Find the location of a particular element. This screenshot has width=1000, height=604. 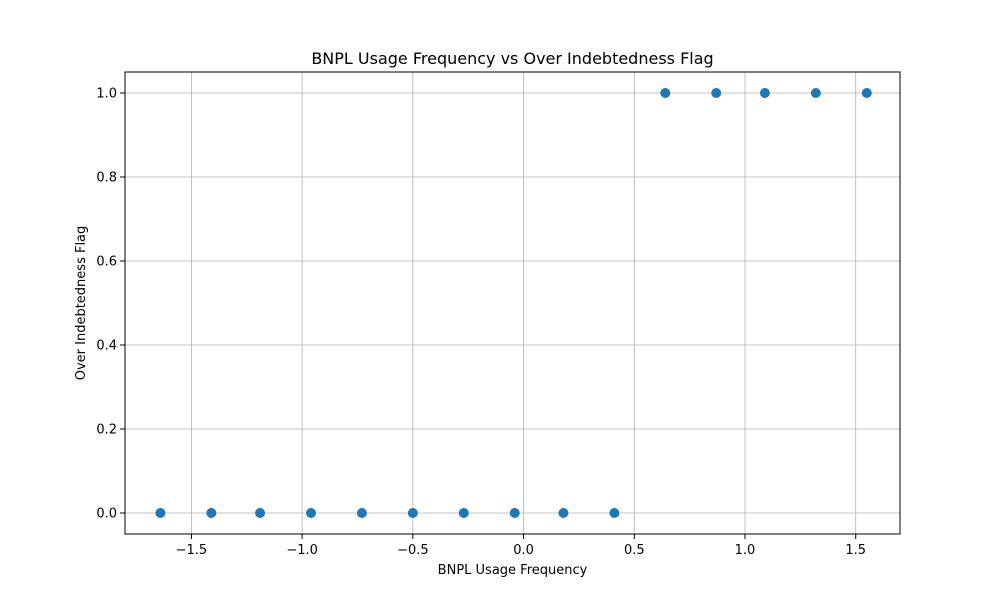

y-tick-label: 0.0 is located at coordinates (106, 514).